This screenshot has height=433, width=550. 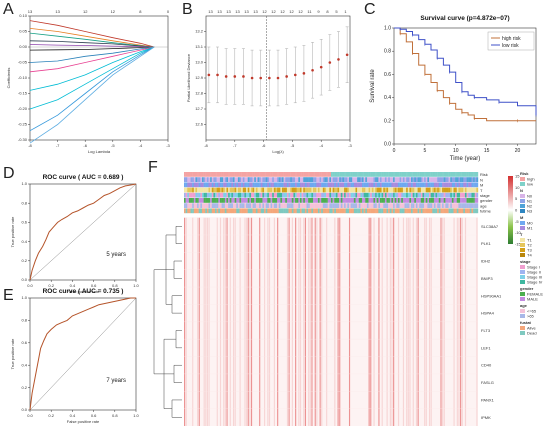 I want to click on diagonal-reference, so click(x=83, y=232).